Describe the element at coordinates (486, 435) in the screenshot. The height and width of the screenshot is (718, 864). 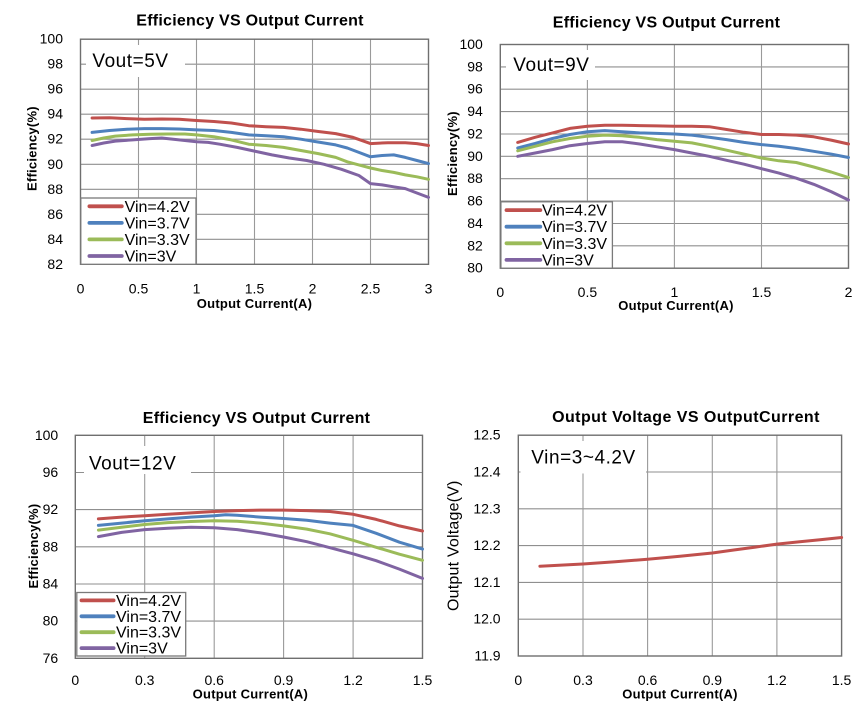
I see `svg-text: 12.5` at that location.